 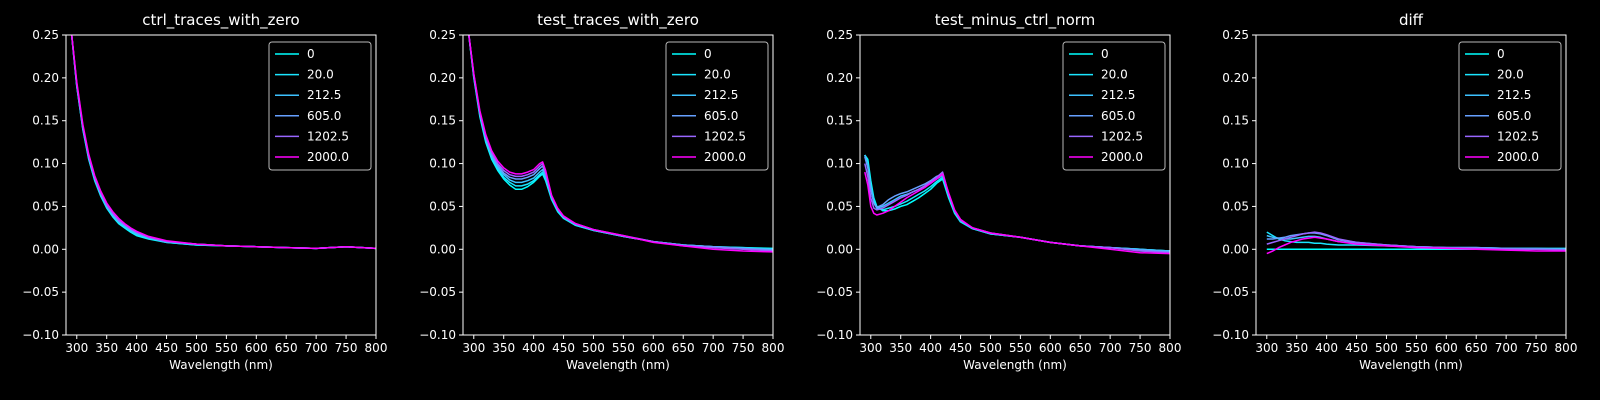 What do you see at coordinates (1411, 20) in the screenshot?
I see `chart-title: diff` at bounding box center [1411, 20].